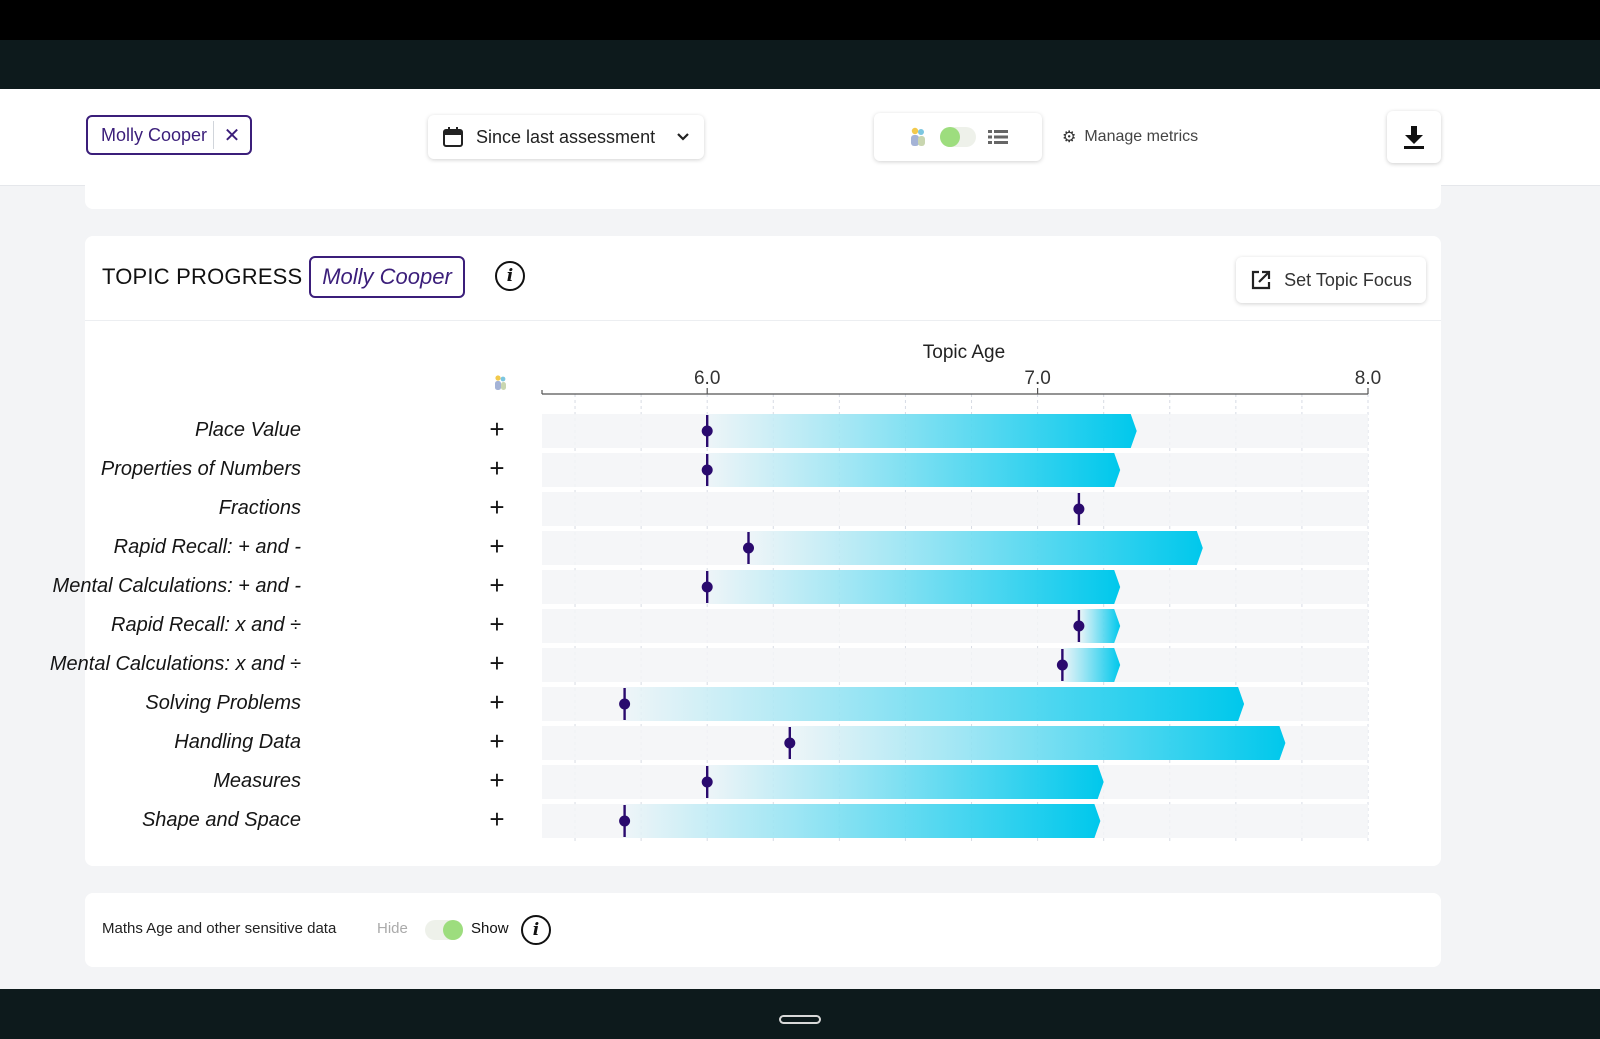 The image size is (1600, 1039). What do you see at coordinates (237, 742) in the screenshot?
I see `topic-label: Handling Data` at bounding box center [237, 742].